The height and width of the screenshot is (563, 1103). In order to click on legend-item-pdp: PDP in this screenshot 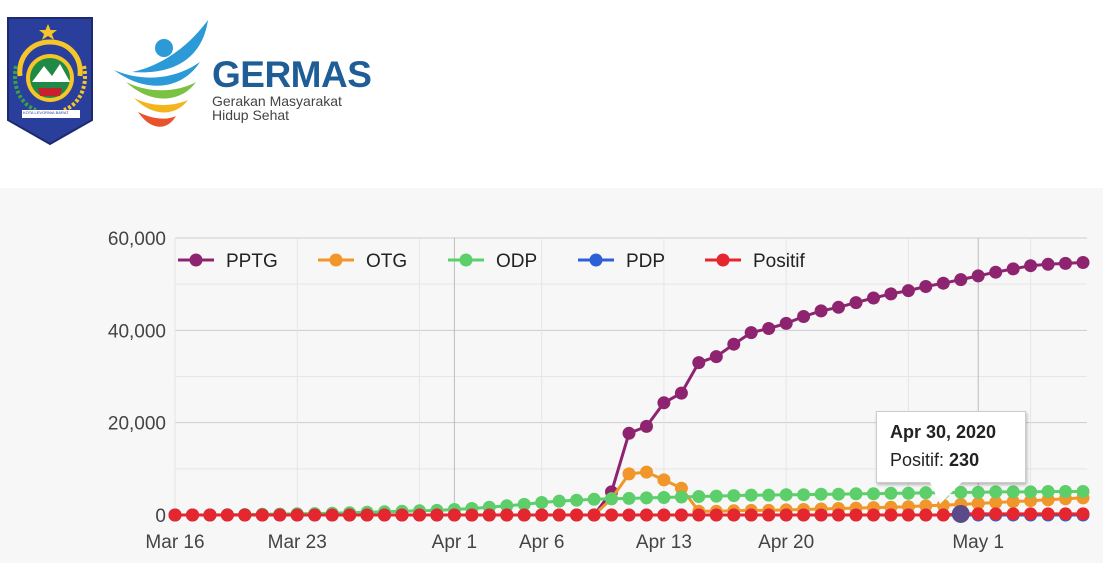, I will do `click(621, 261)`.